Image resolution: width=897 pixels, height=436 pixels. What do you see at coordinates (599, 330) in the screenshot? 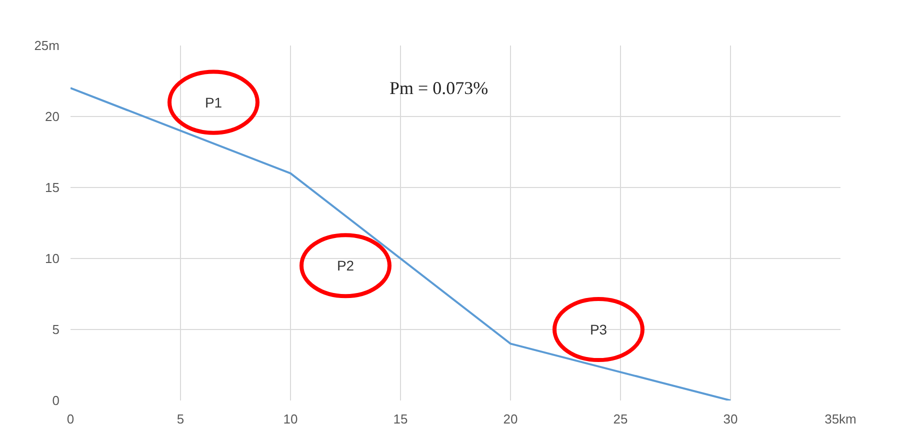
I see `annotation: P3` at bounding box center [599, 330].